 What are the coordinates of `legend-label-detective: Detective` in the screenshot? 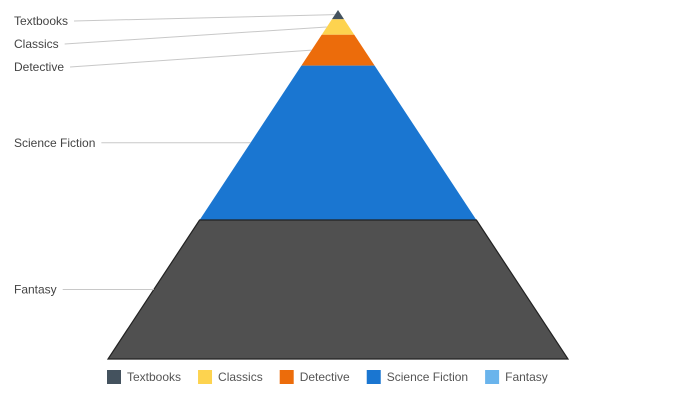 It's located at (325, 377).